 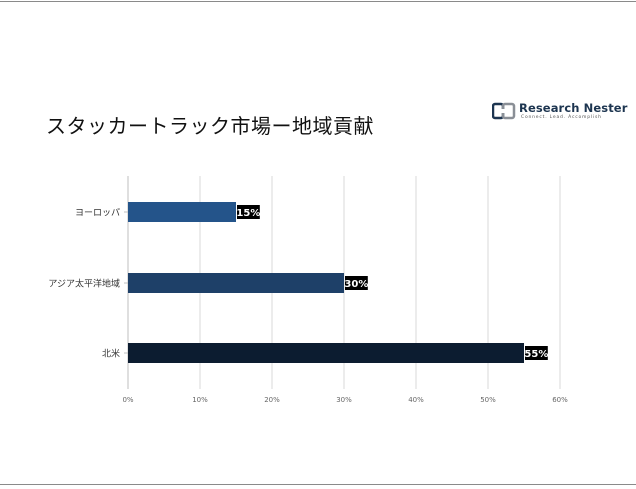 I want to click on x-tick-label: 60%, so click(x=560, y=400).